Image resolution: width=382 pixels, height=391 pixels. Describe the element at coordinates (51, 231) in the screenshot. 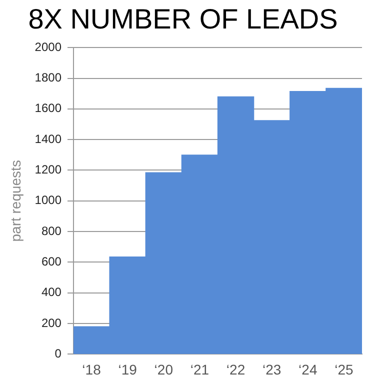

I see `y-tick-label: 800` at that location.